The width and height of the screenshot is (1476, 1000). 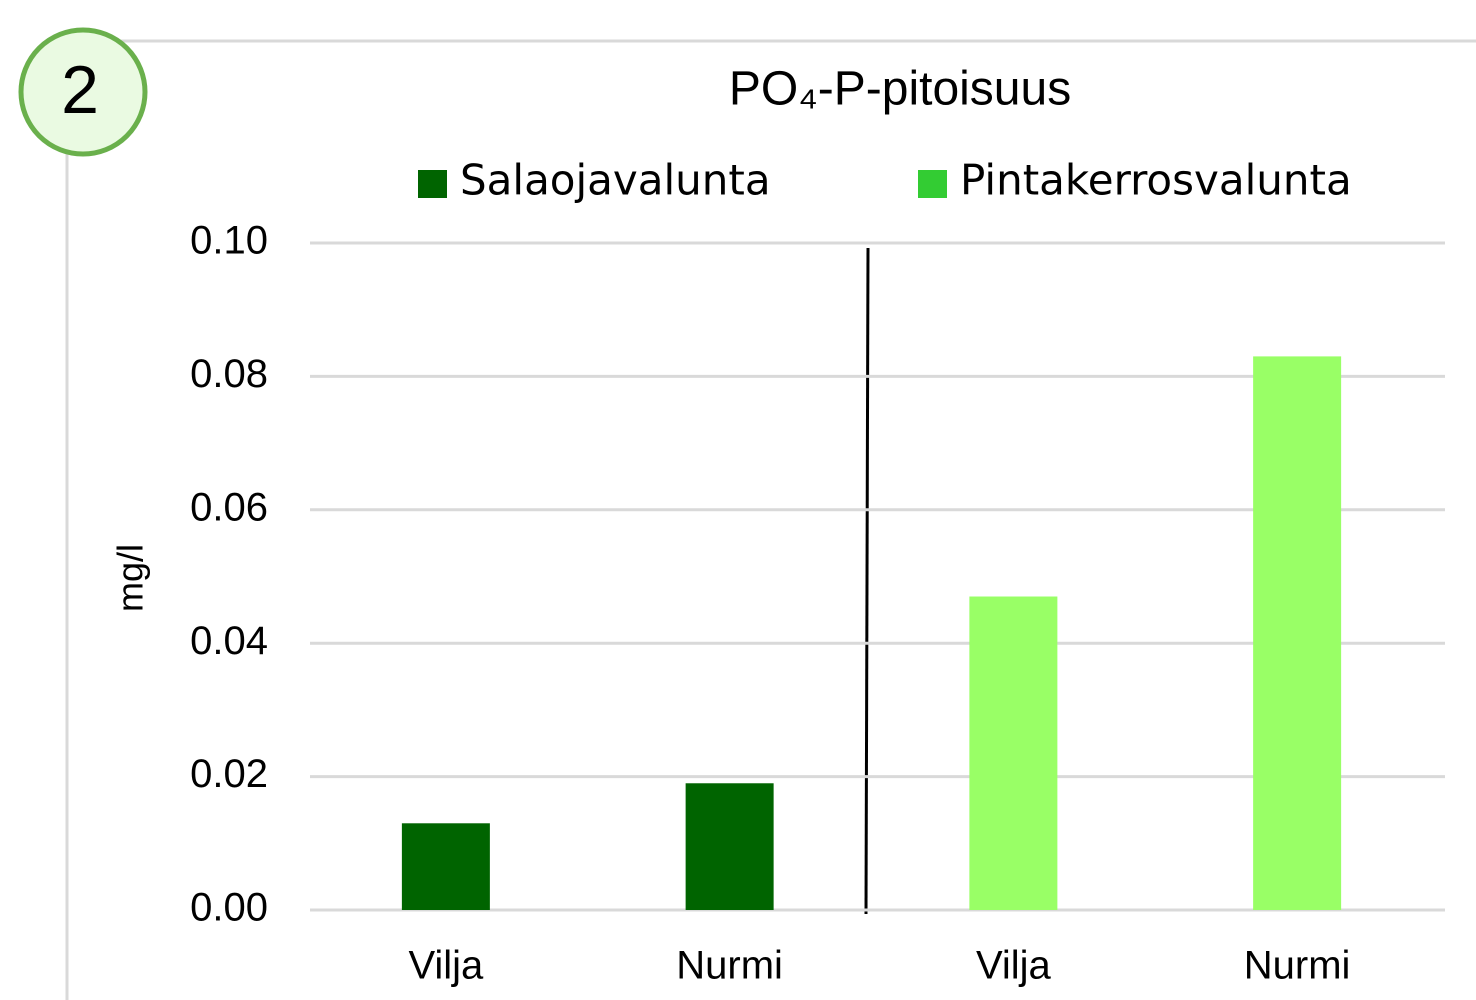 What do you see at coordinates (229, 241) in the screenshot?
I see `y-tick-label: 0.10` at bounding box center [229, 241].